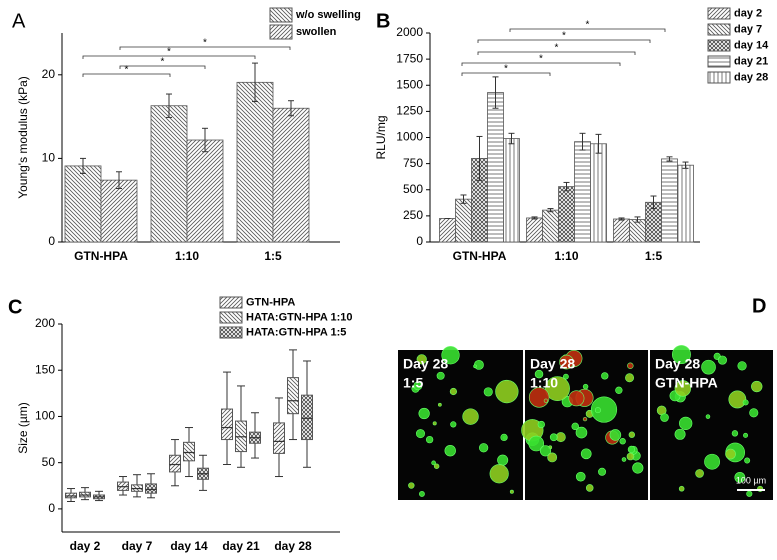 The width and height of the screenshot is (777, 560). I want to click on y-axis-title: Young's modulus (kPa), so click(23, 137).